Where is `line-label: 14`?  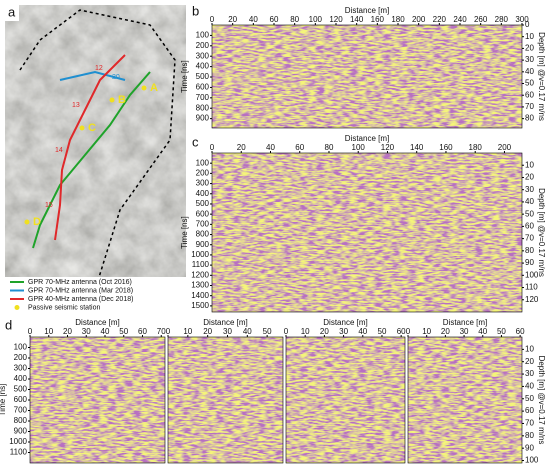 line-label: 14 is located at coordinates (59, 150).